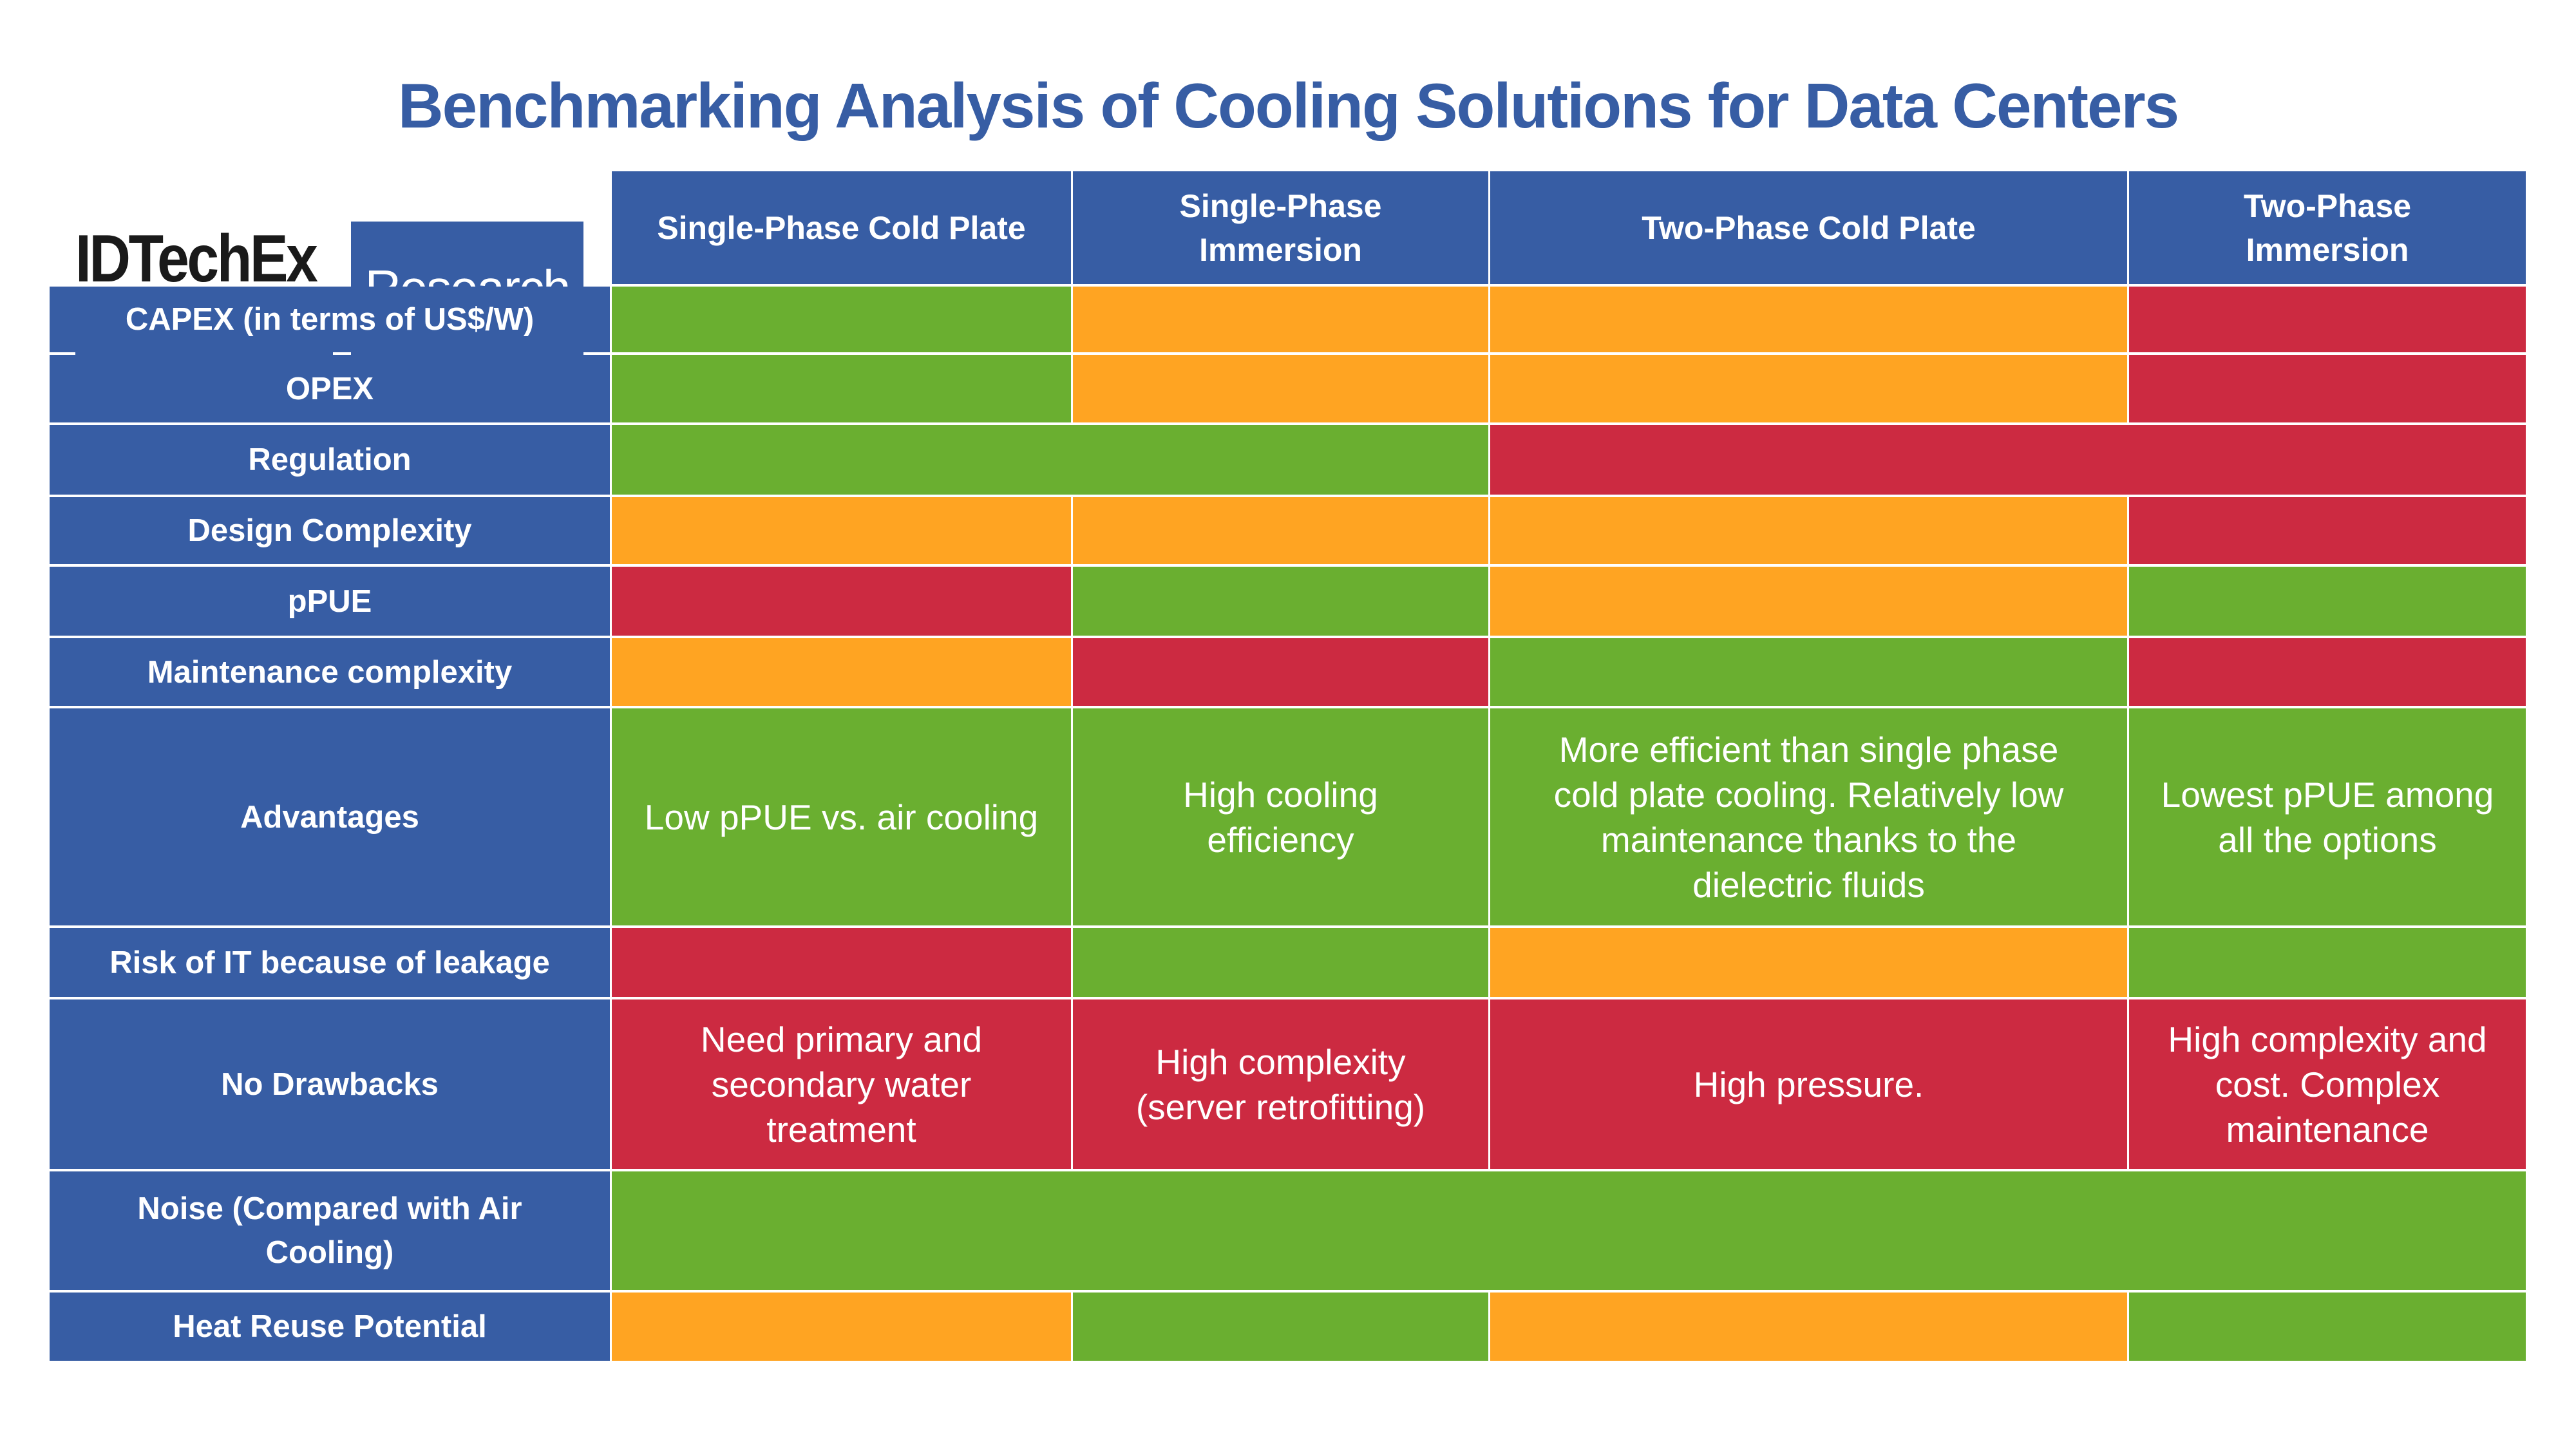 The width and height of the screenshot is (2576, 1449). I want to click on row-label-no-drawbacks: No Drawbacks, so click(330, 1084).